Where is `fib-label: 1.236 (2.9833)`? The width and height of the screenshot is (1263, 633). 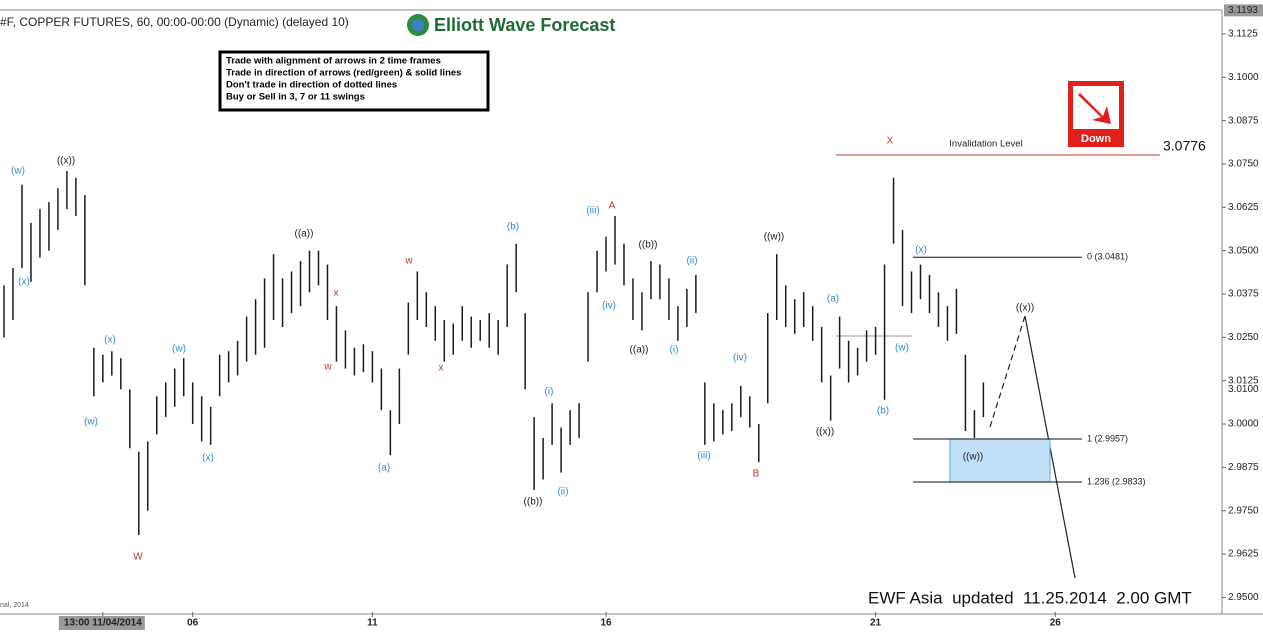
fib-label: 1.236 (2.9833) is located at coordinates (1116, 481).